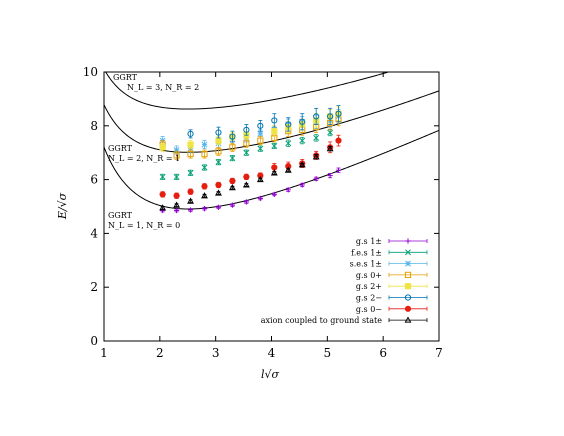  What do you see at coordinates (251, 190) in the screenshot?
I see `series-g-s-1-` at bounding box center [251, 190].